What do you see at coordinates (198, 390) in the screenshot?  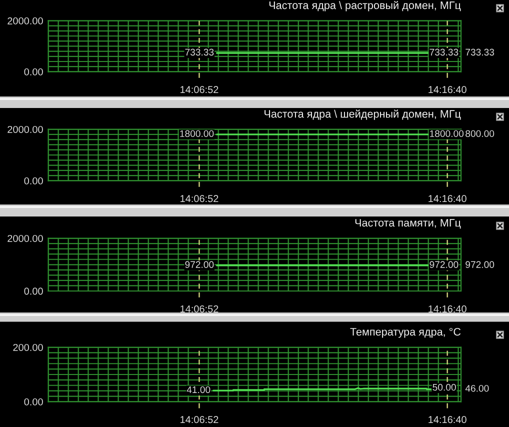 I see `annotation: 41.00` at bounding box center [198, 390].